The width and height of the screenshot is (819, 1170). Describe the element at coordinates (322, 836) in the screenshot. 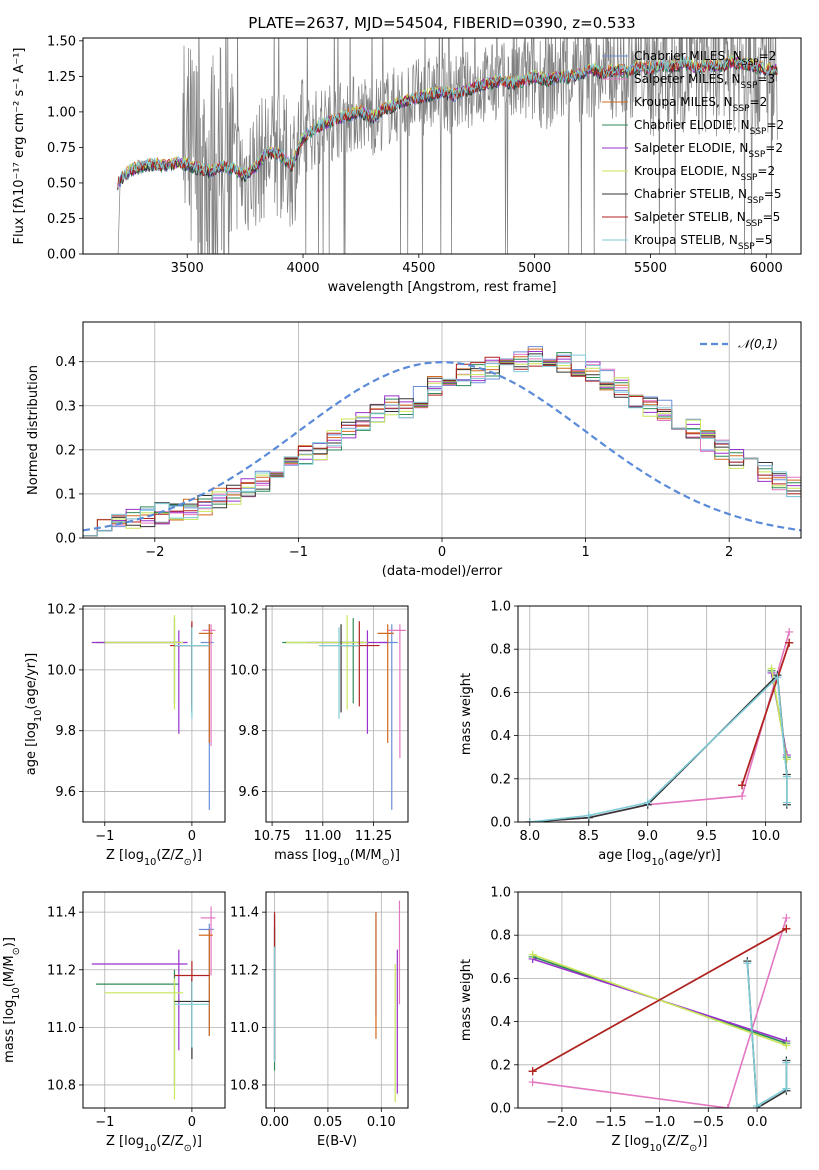

I see `x-tick-label: 11.00` at that location.